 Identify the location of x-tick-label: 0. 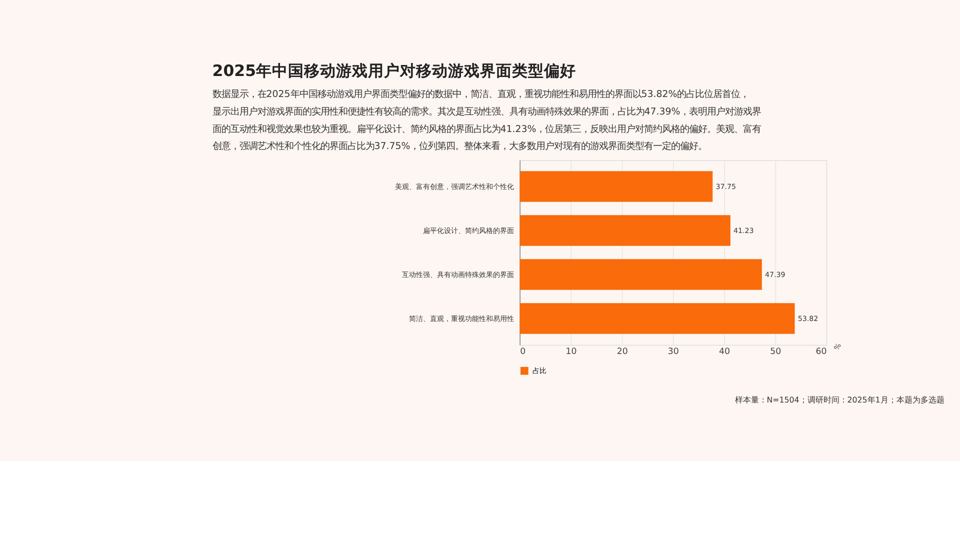
(523, 351).